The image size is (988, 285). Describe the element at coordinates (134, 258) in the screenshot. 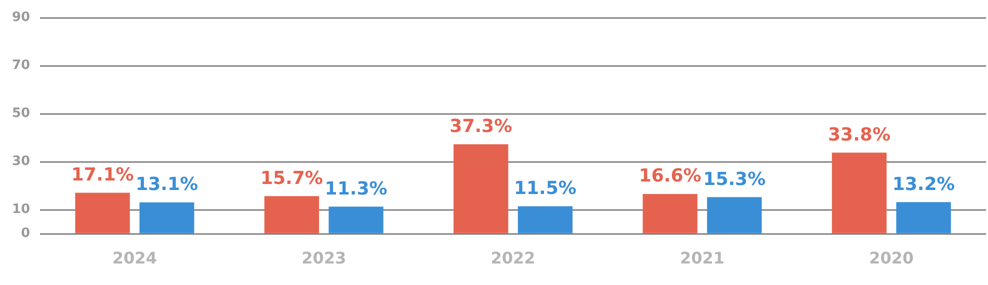

I see `x-tick-label: 2024` at that location.